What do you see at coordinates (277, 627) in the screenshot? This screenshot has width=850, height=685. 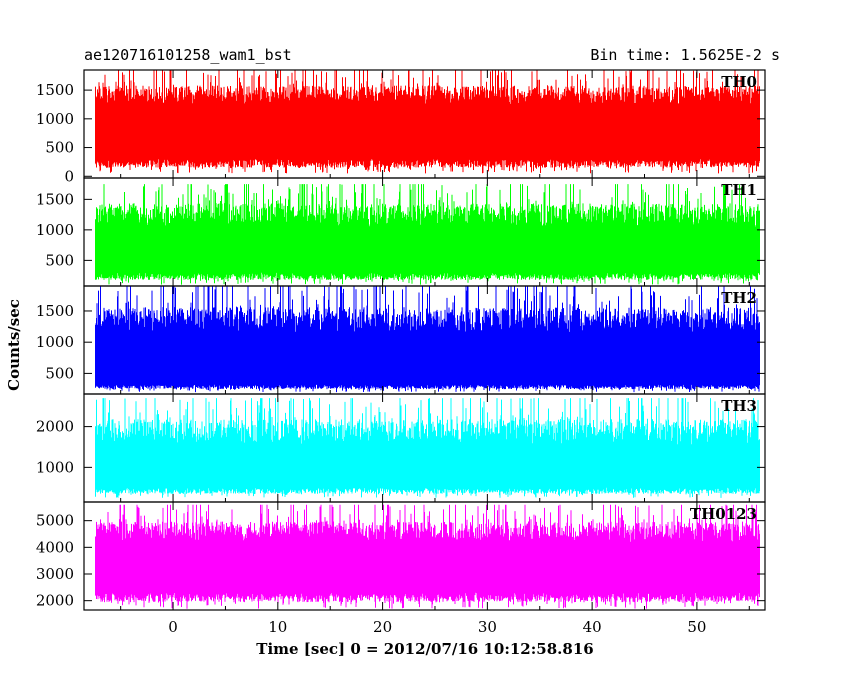 I see `x-tick-label: 10` at bounding box center [277, 627].